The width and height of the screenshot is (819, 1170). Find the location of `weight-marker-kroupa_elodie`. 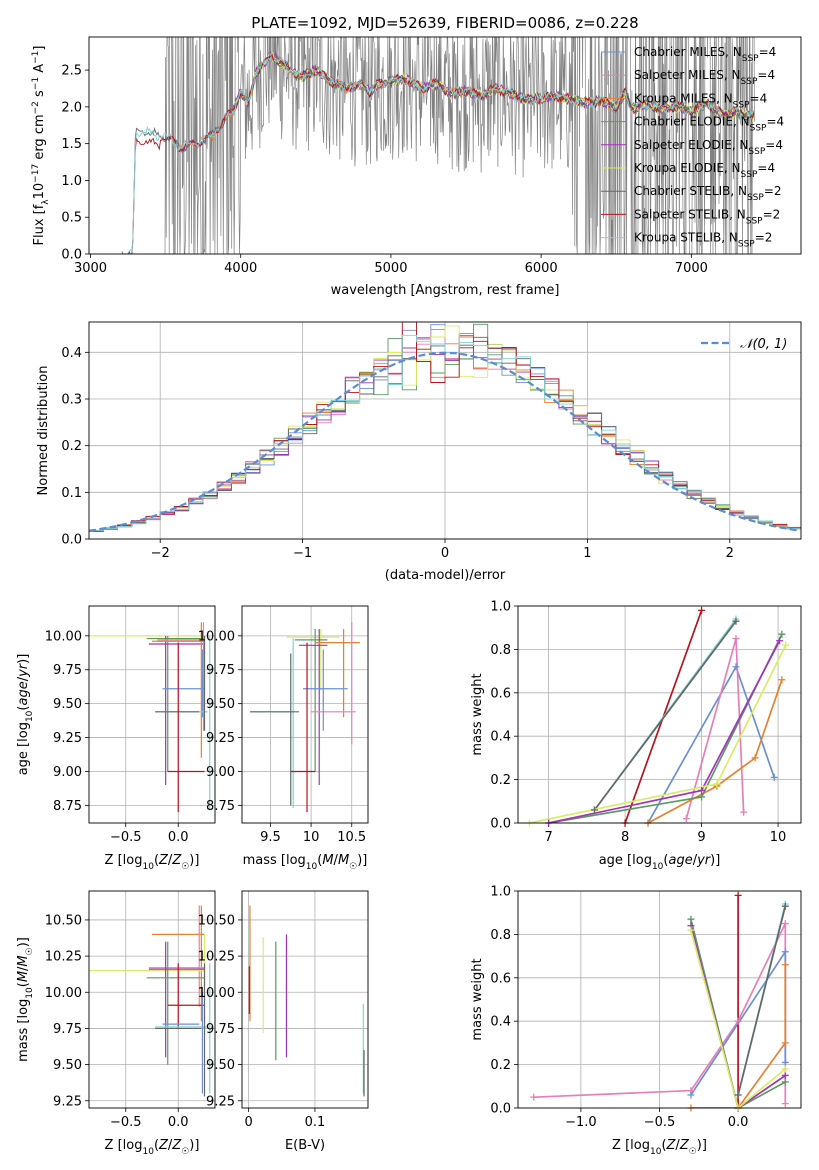

weight-marker-kroupa_elodie is located at coordinates (786, 645).